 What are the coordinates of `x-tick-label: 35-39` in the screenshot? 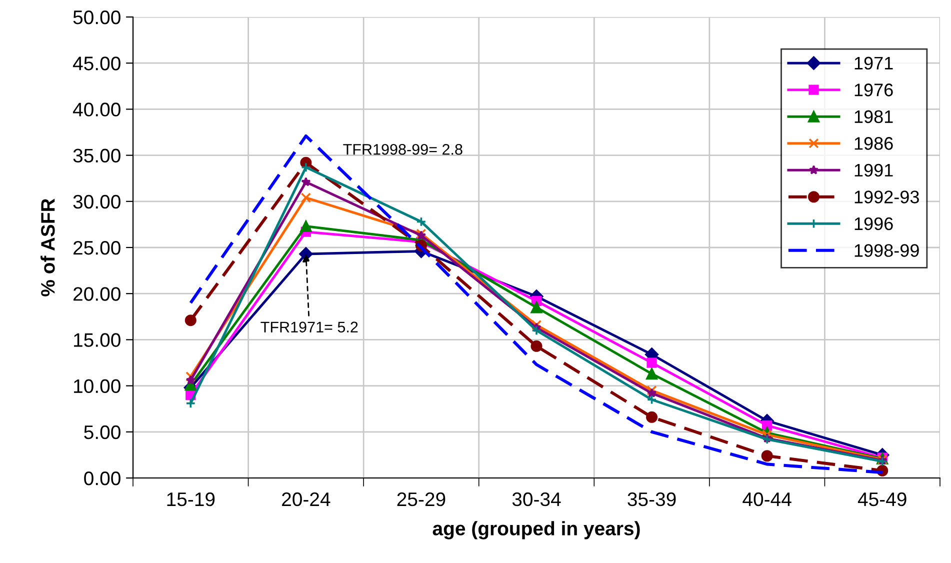 It's located at (652, 499).